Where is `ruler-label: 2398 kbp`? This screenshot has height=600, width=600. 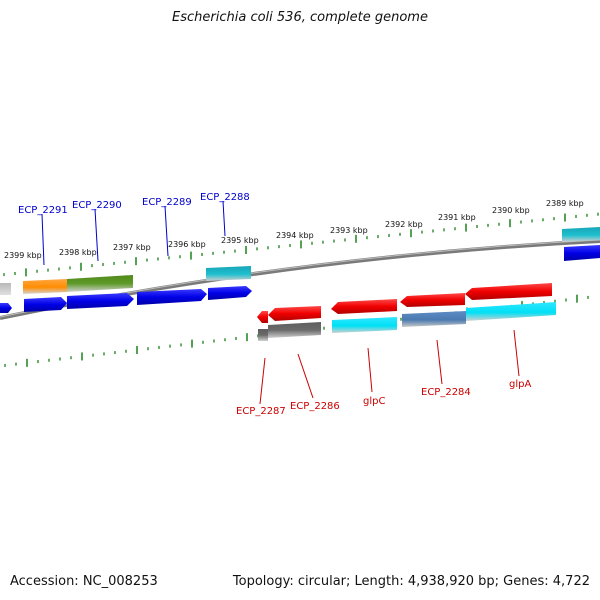
ruler-label: 2398 kbp is located at coordinates (78, 252).